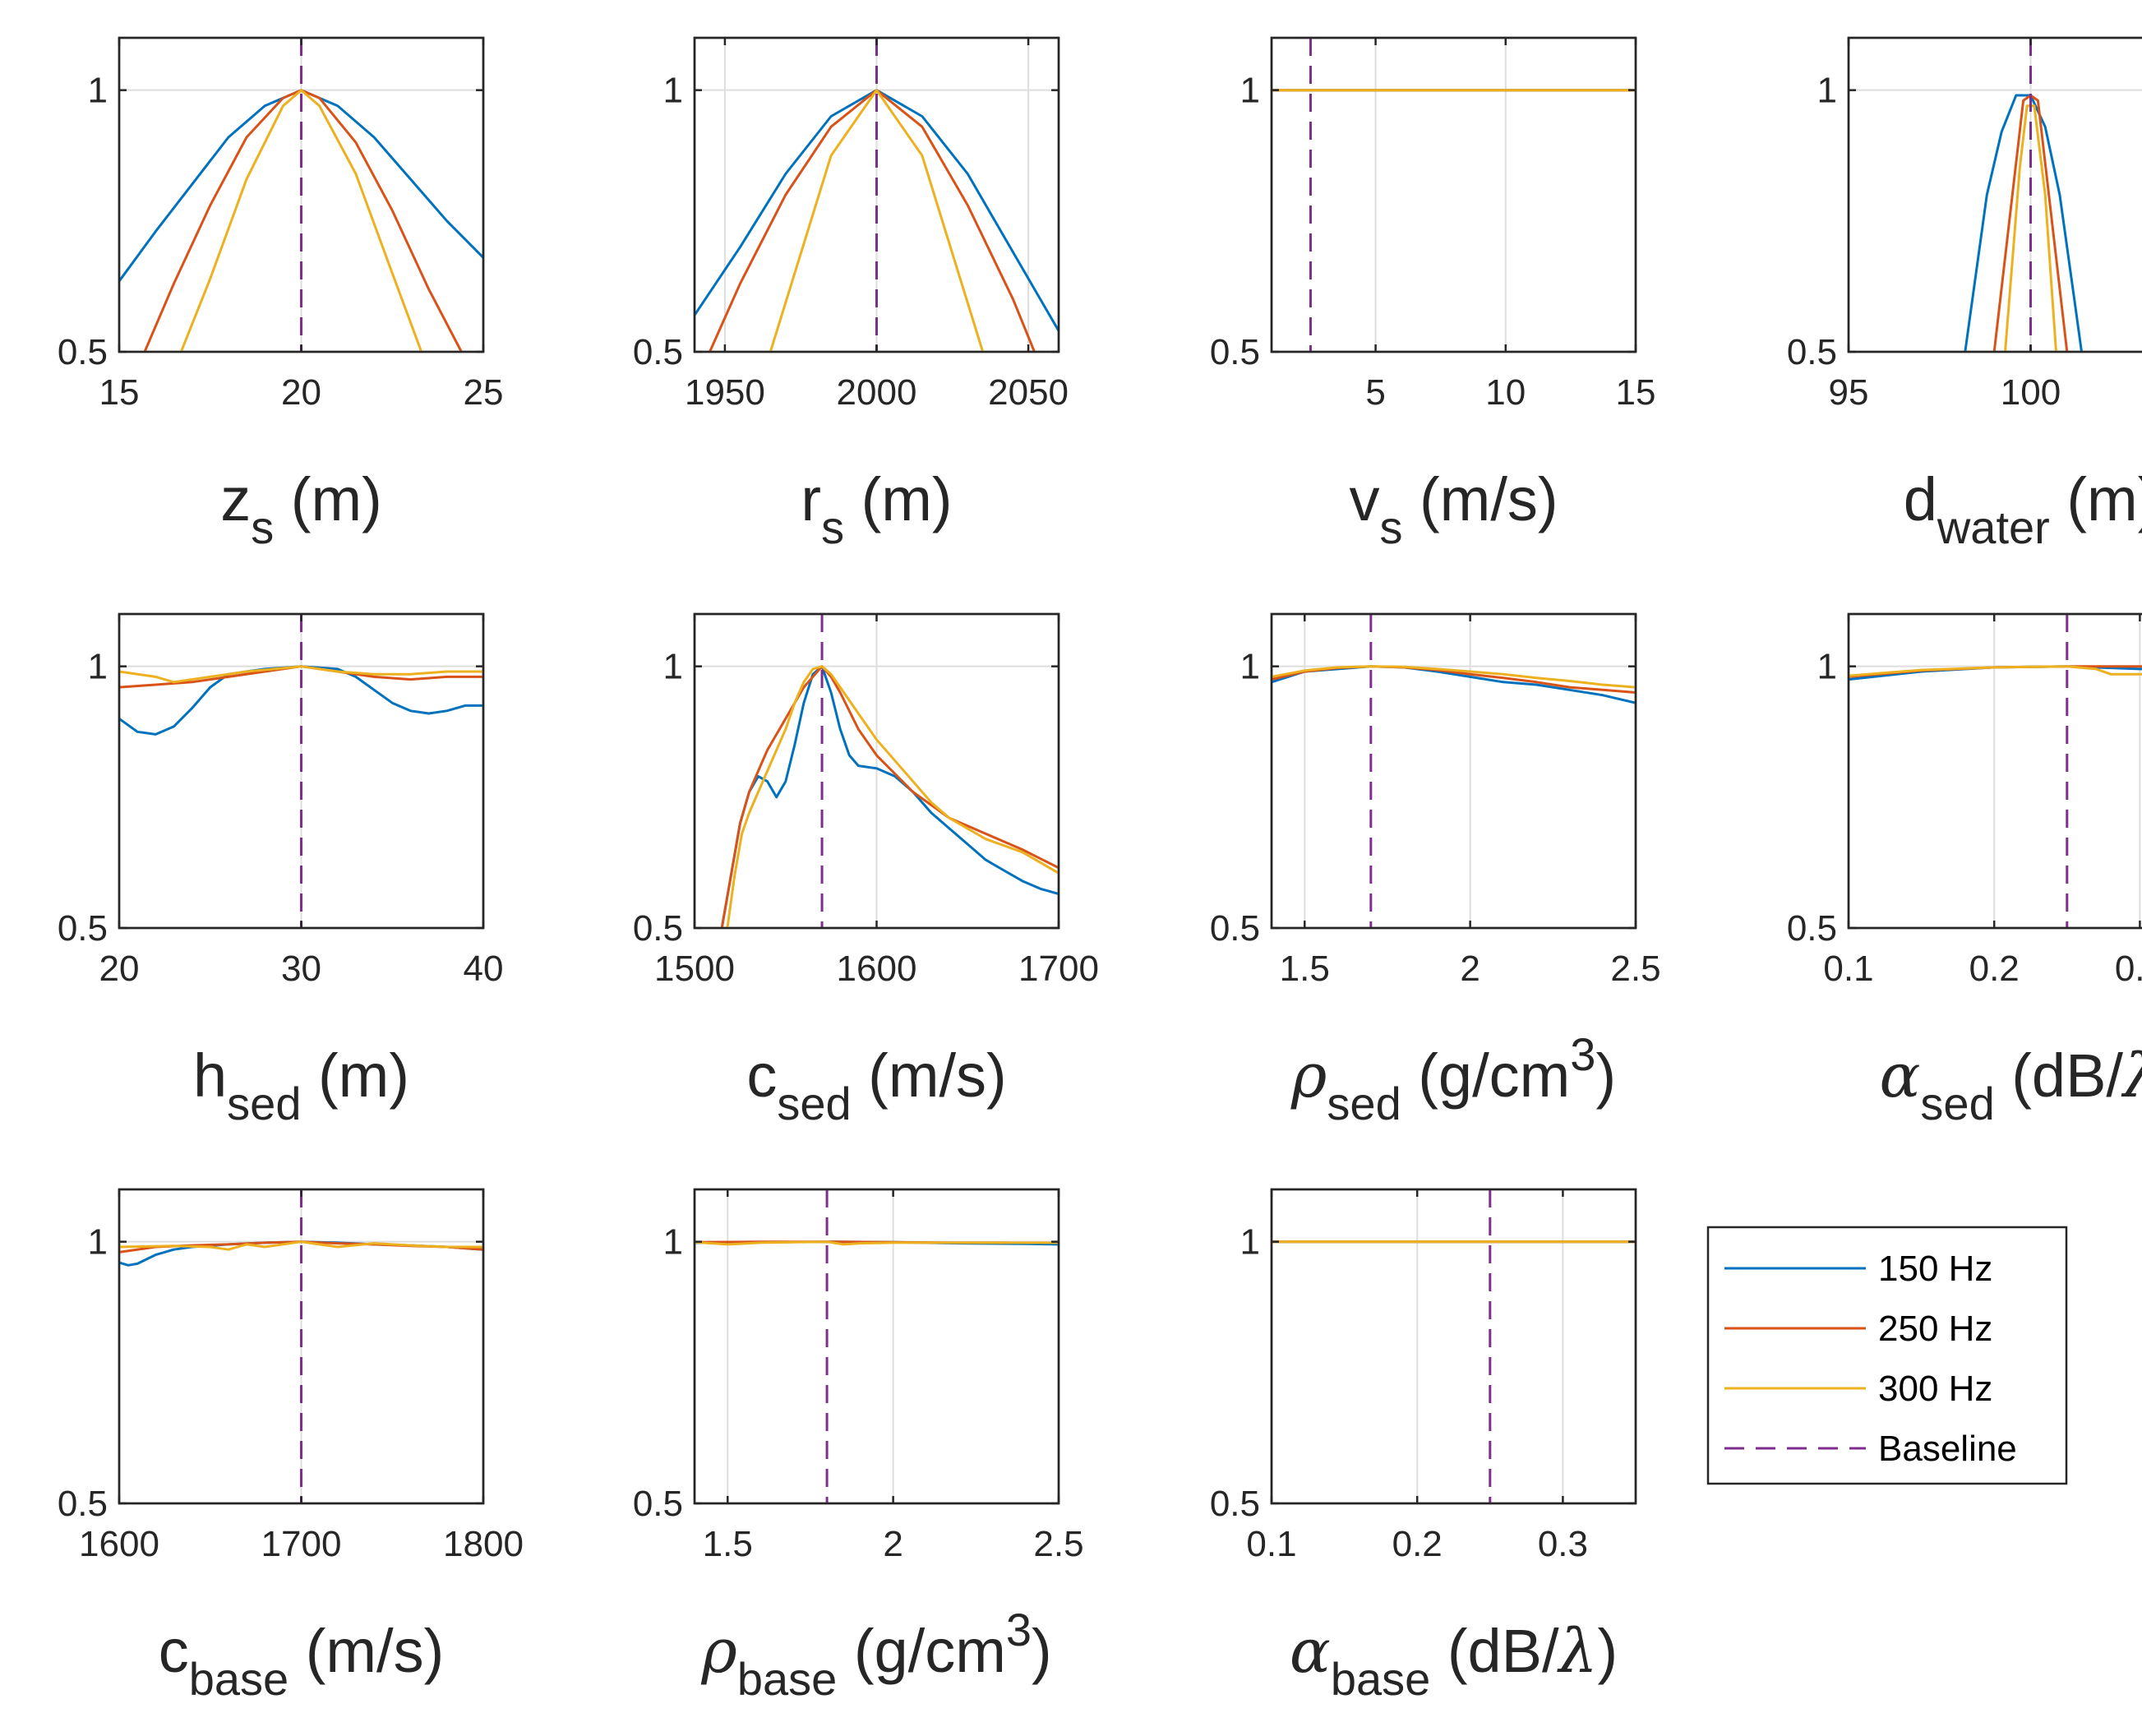 This screenshot has height=1736, width=2142. Describe the element at coordinates (1994, 969) in the screenshot. I see `x-tick-label: 0.2` at that location.